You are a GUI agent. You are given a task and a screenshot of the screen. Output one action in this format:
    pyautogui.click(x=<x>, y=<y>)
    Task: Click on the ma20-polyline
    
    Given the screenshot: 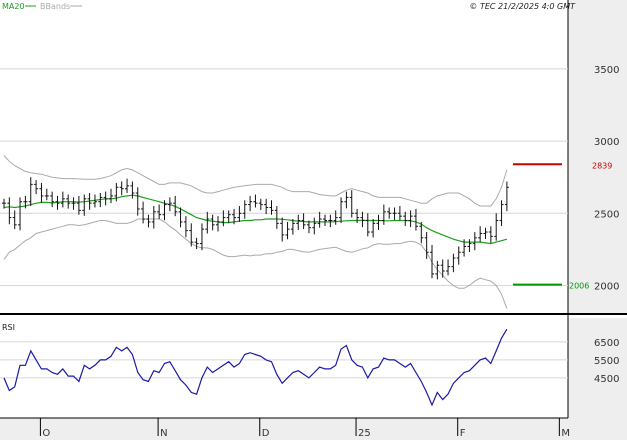 What is the action you would take?
    pyautogui.click(x=255, y=219)
    